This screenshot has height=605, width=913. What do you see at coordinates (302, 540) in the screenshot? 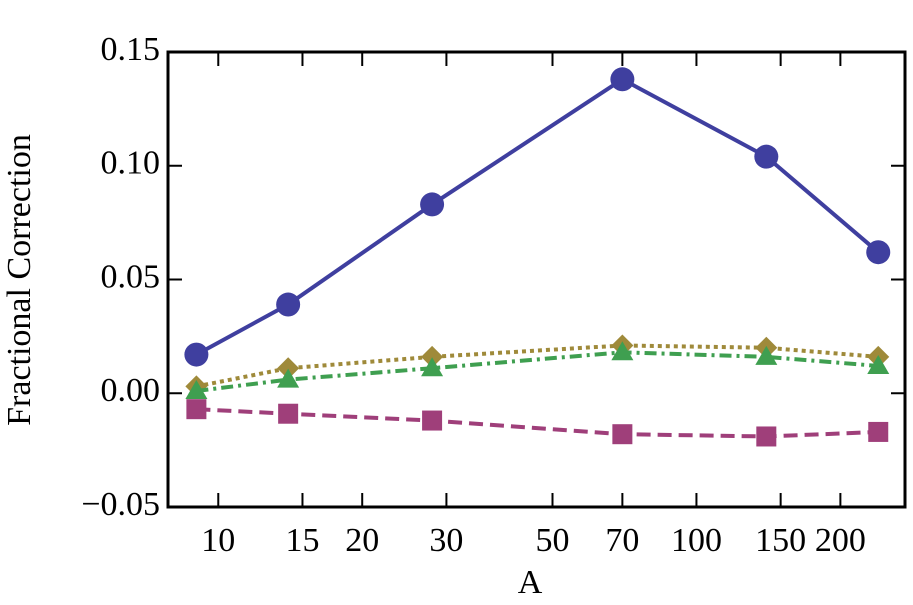
I see `x-tick-label: 15` at bounding box center [302, 540].